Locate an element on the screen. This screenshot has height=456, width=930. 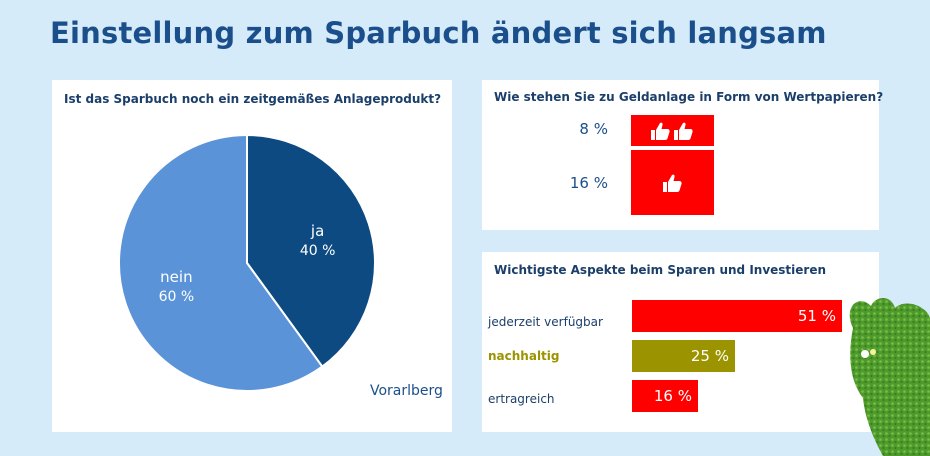
pie-slice-ja is located at coordinates (311, 250).